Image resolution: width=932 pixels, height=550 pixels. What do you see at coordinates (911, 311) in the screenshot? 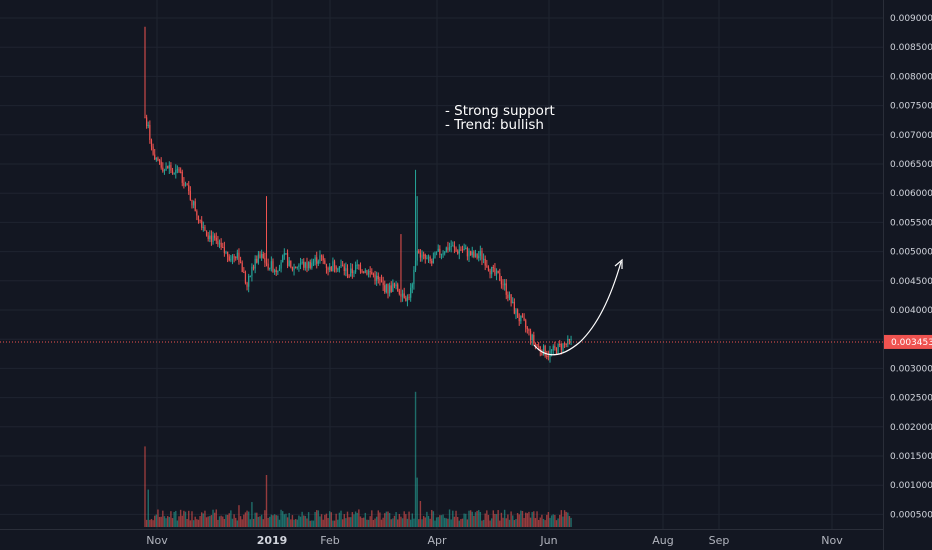
I see `y-tick-label: 0.004000` at bounding box center [911, 311].